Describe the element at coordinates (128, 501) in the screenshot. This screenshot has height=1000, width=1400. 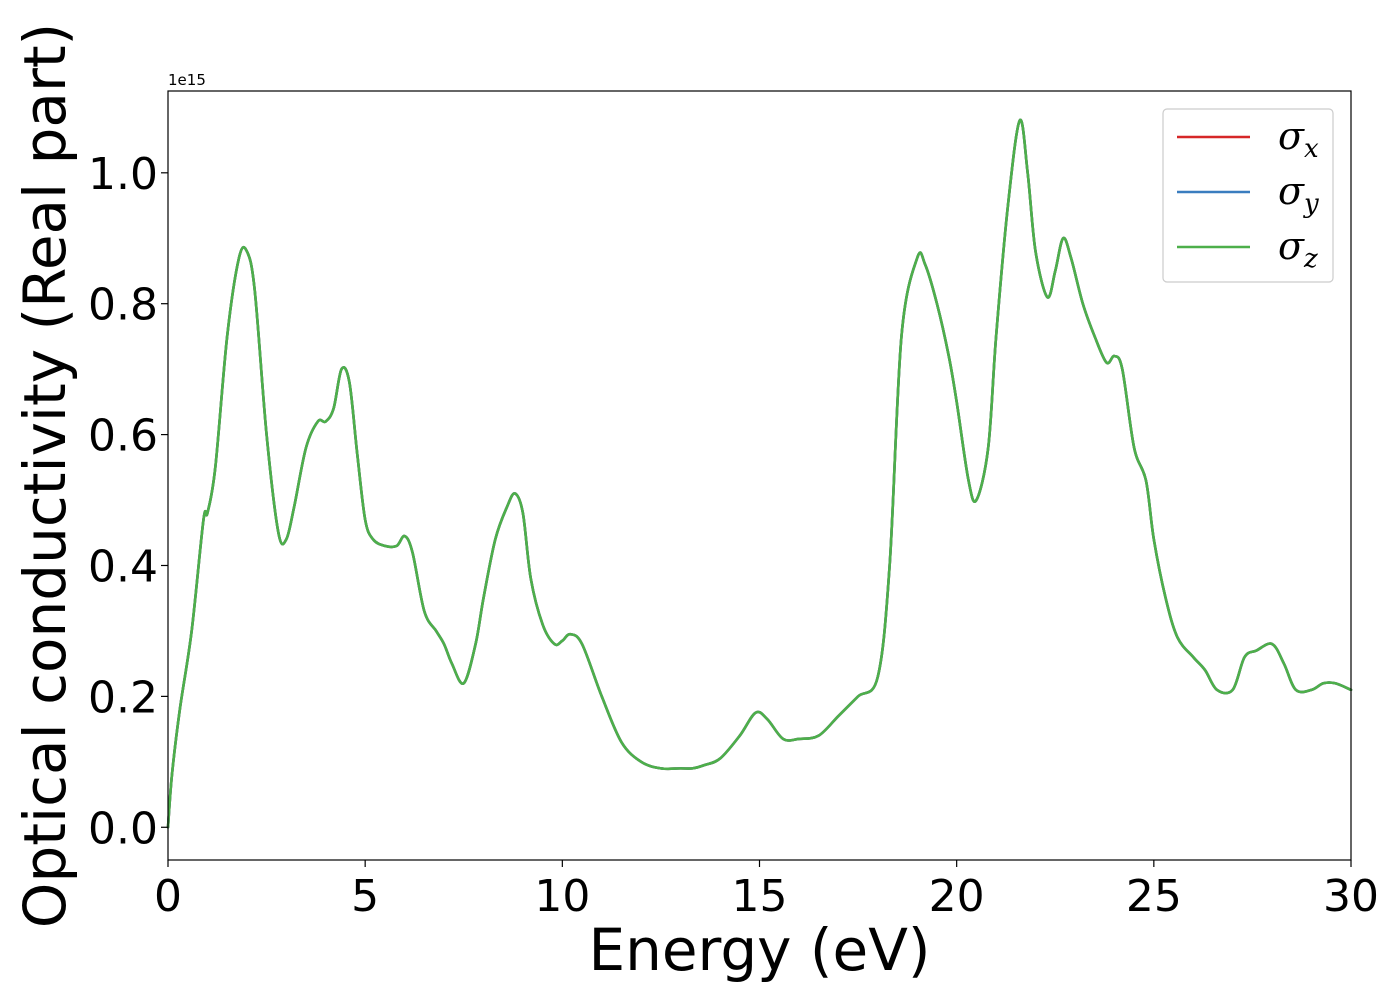
I see `y-axis: 0.0 0.2 0.4 0.6 0.8 1.0` at that location.